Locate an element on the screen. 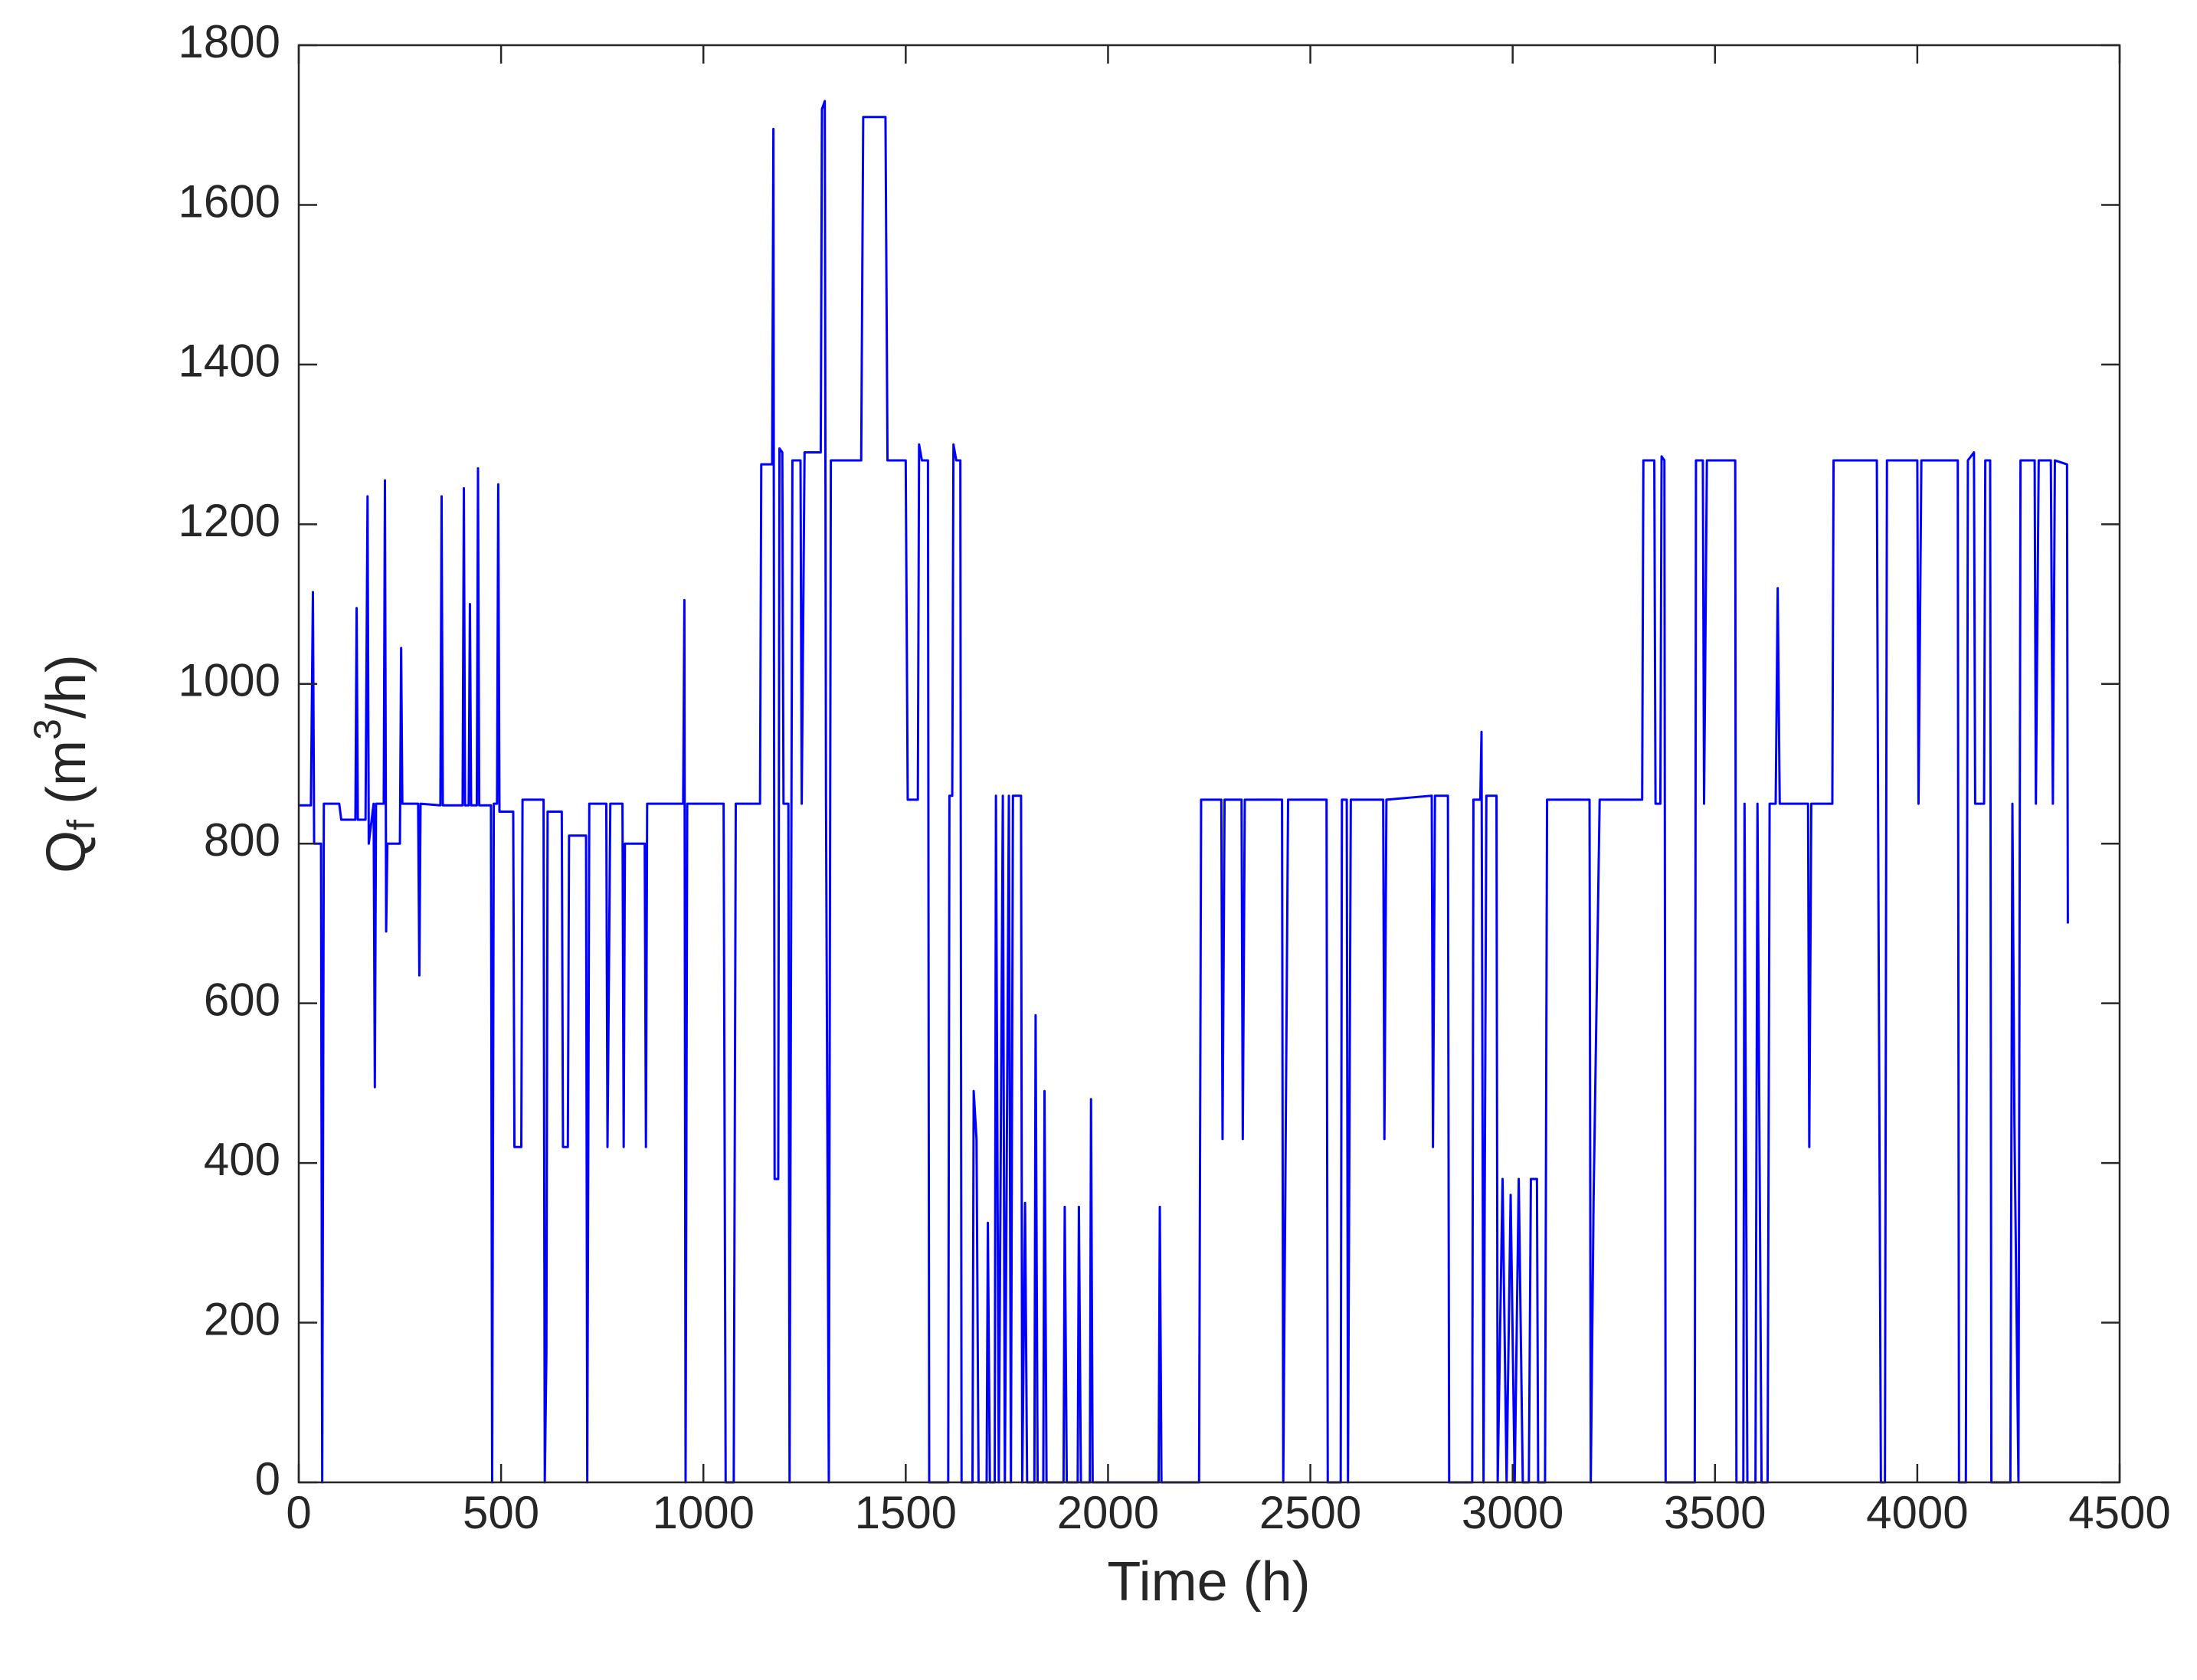 This screenshot has width=2197, height=1680. y-label-post: /h) is located at coordinates (66, 686).